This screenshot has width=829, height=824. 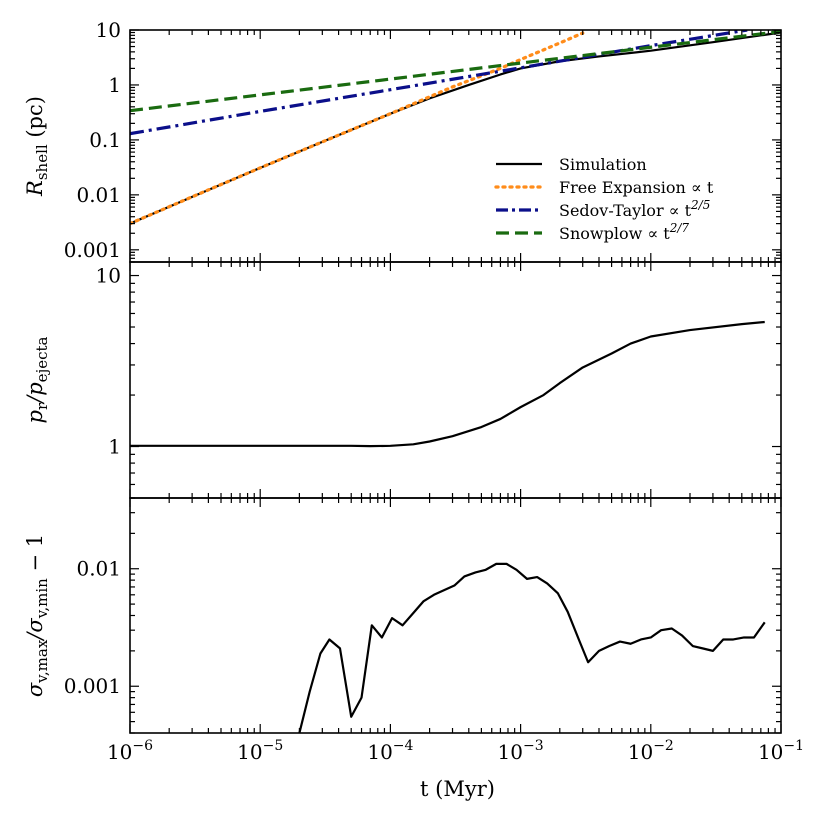 I want to click on series-line-sedov-taylor, so click(x=439, y=83).